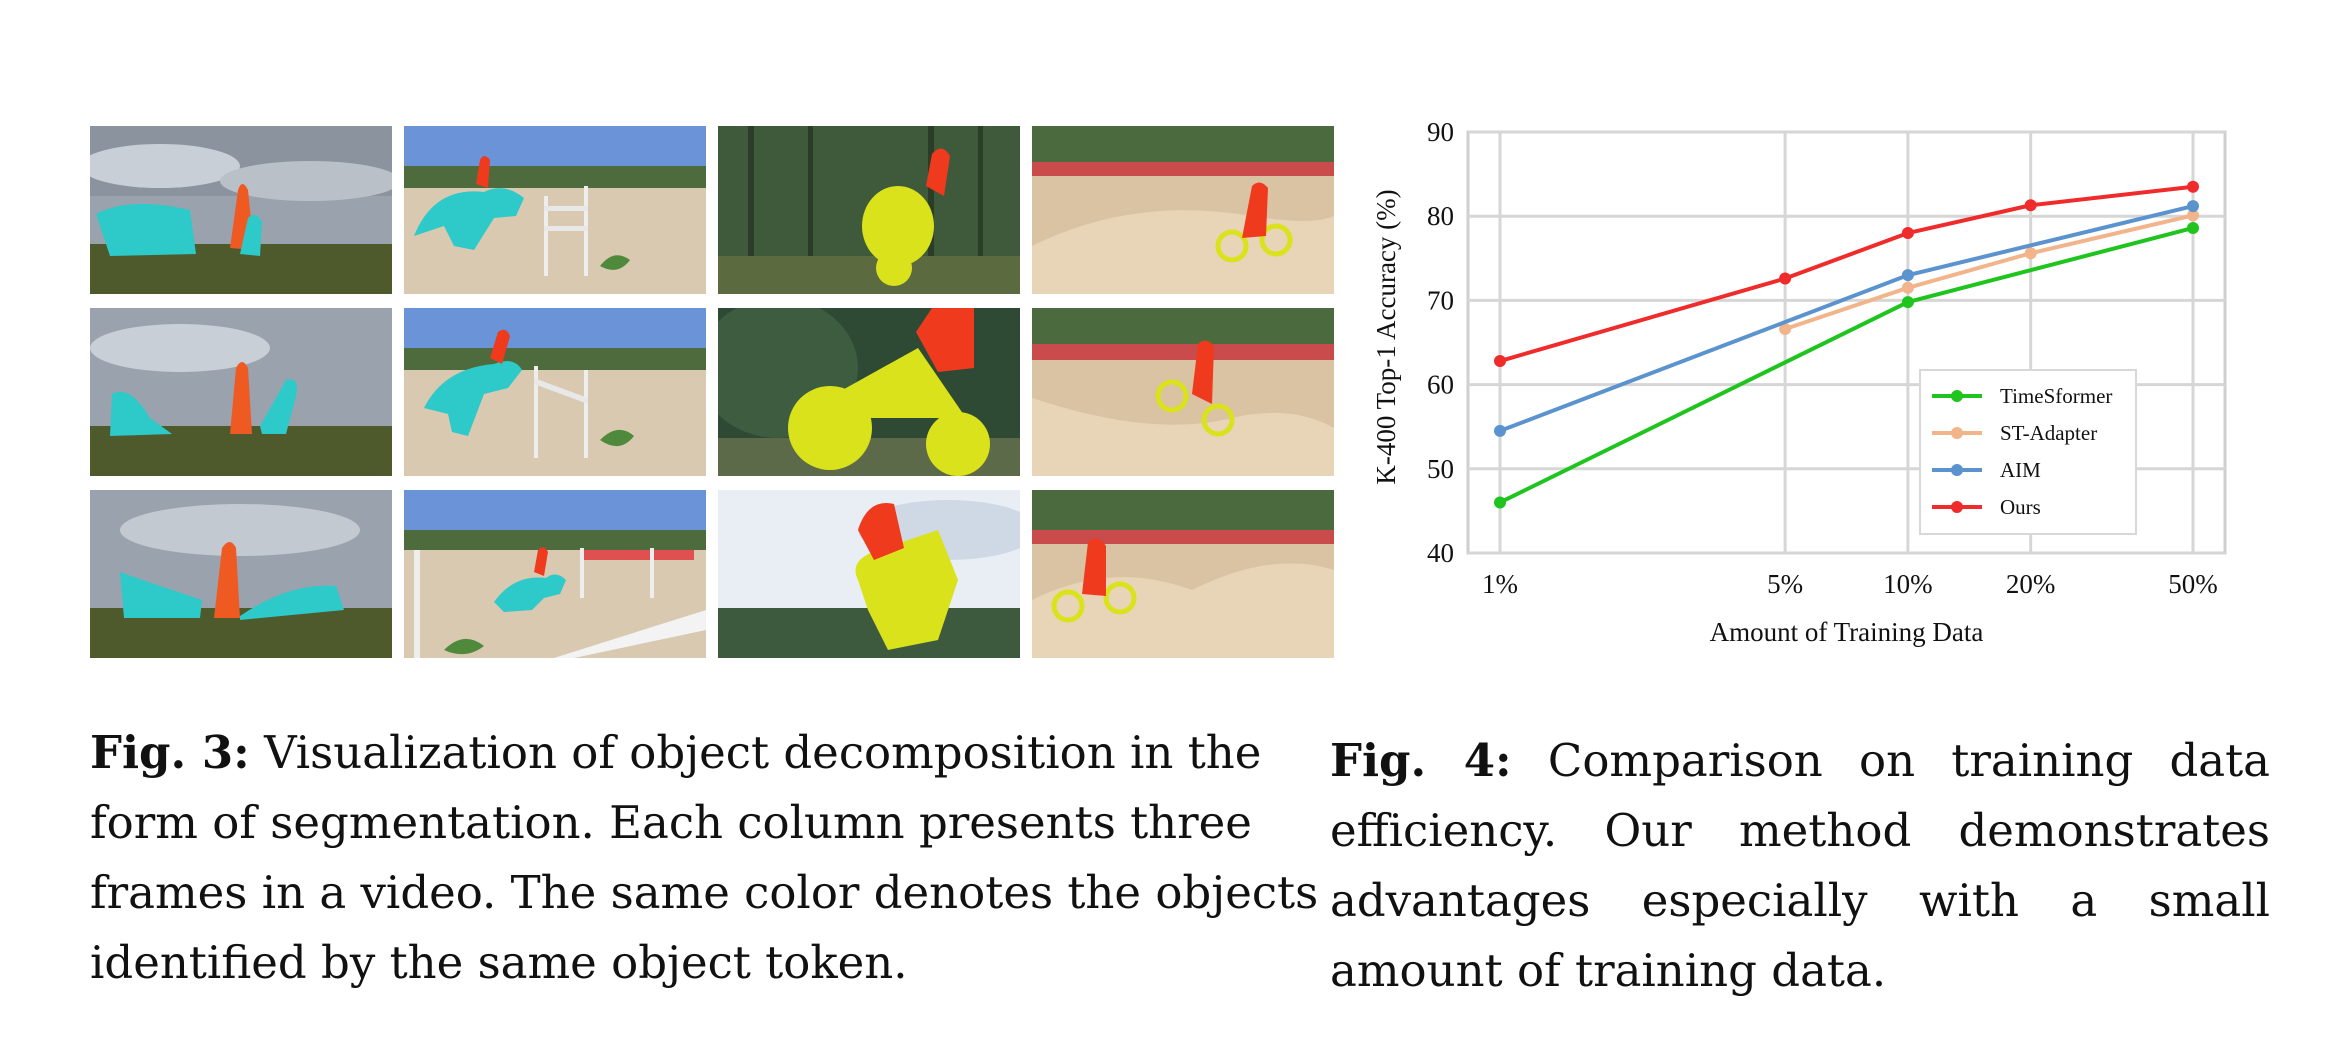 This screenshot has height=1040, width=2342. I want to click on legend-label: TimeSformer, so click(2056, 396).